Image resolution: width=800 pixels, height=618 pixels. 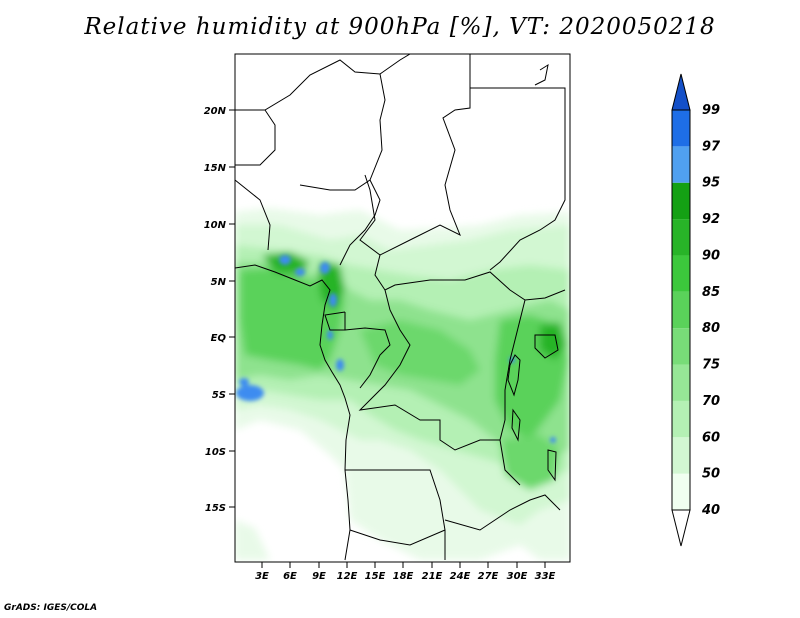 What do you see at coordinates (215, 452) in the screenshot?
I see `lat-label-10s: 10S` at bounding box center [215, 452].